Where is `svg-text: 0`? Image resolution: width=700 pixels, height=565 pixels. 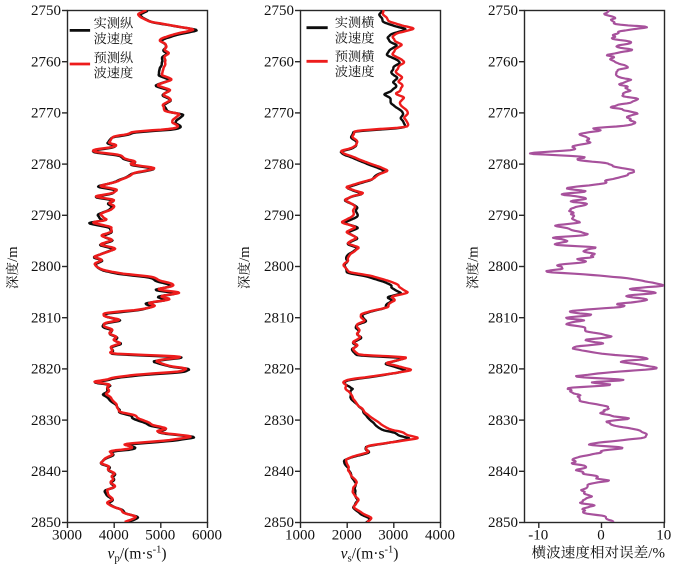 svg-text: 0 is located at coordinates (601, 536).